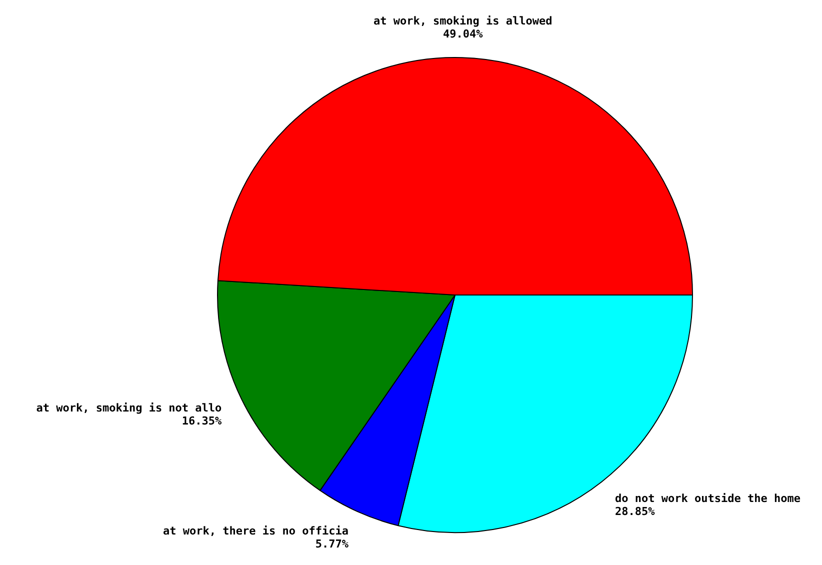 This screenshot has width=822, height=565. I want to click on data-label: 49.04%, so click(463, 33).